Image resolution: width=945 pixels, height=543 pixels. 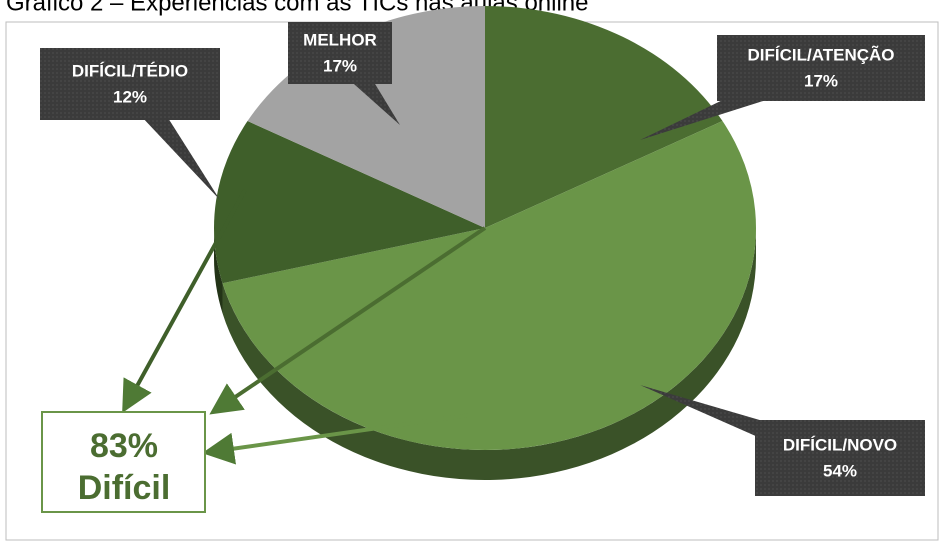 What do you see at coordinates (840, 444) in the screenshot?
I see `category-label: DIFÍCIL/NOVO` at bounding box center [840, 444].